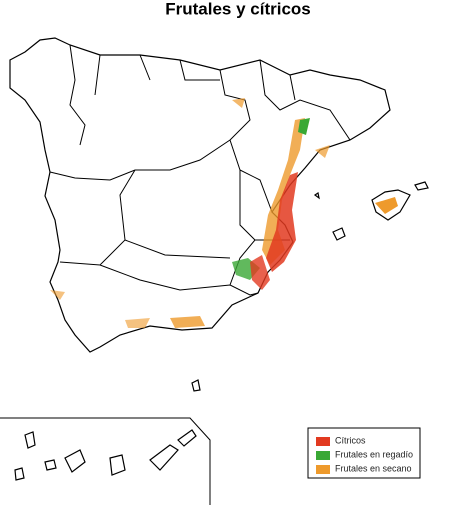 The height and width of the screenshot is (505, 449). What do you see at coordinates (105, 461) in the screenshot?
I see `canary-islands` at bounding box center [105, 461].